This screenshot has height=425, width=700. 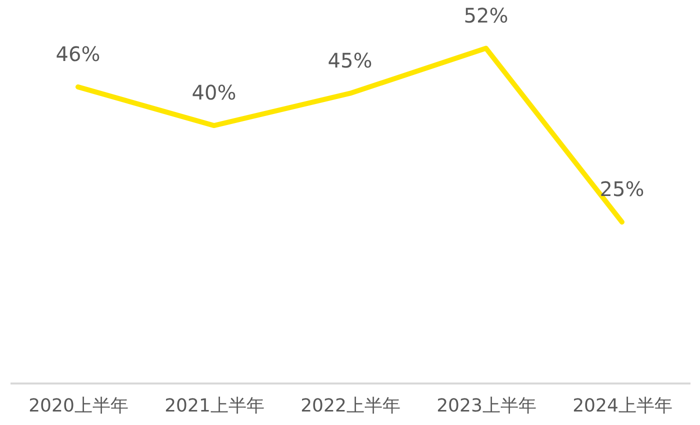 What do you see at coordinates (78, 406) in the screenshot?
I see `x-tick-label: 2020上半年` at bounding box center [78, 406].